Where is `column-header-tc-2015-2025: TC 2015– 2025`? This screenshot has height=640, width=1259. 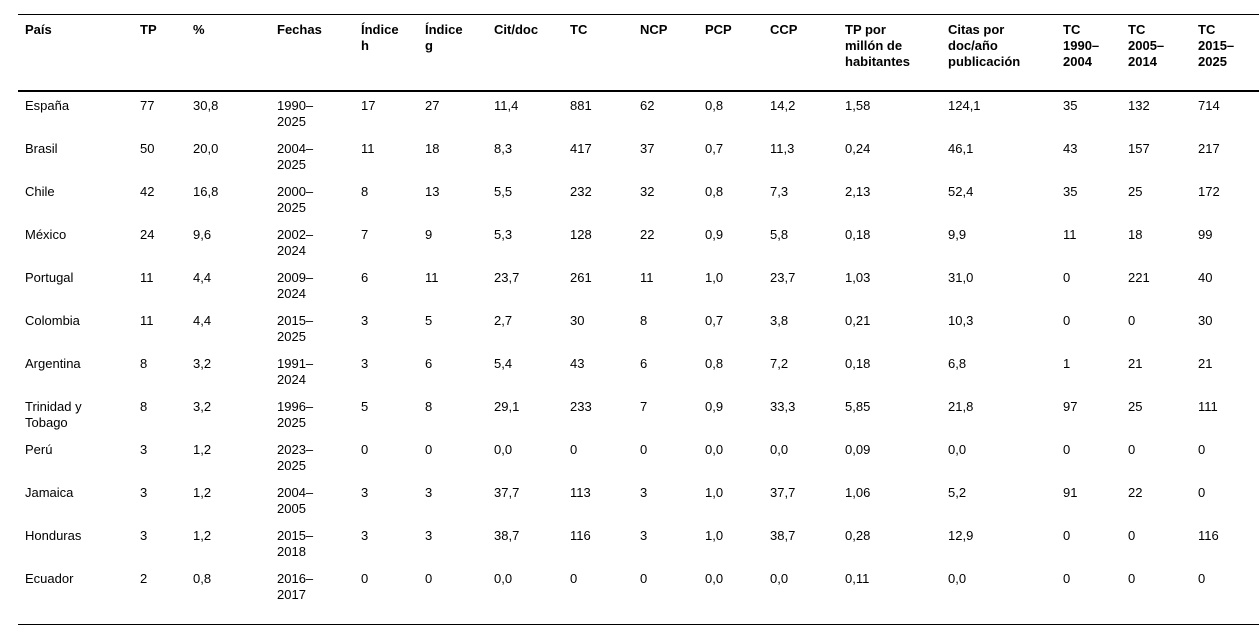 column-header-tc-2015-2025: TC 2015– 2025 is located at coordinates (1228, 53).